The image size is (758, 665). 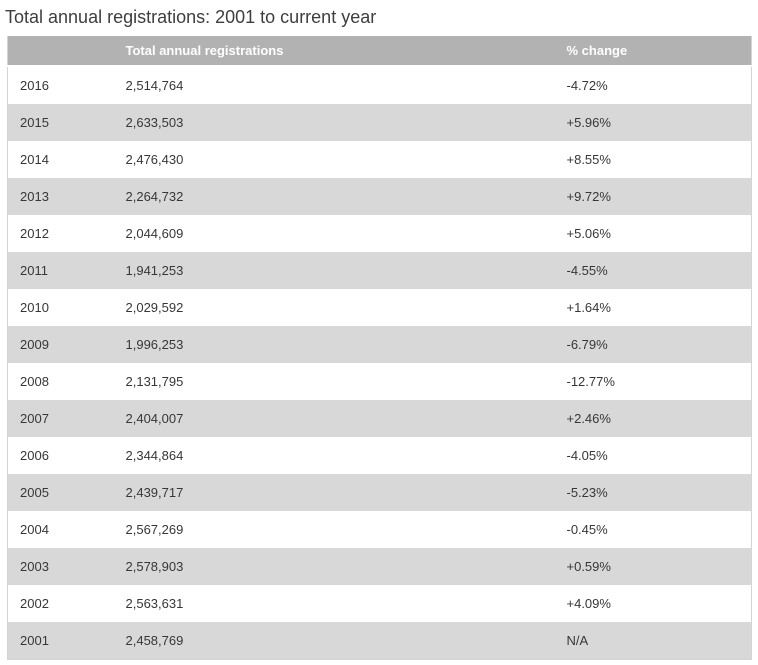 What do you see at coordinates (154, 307) in the screenshot?
I see `total-registrations-cell: 2,029,592` at bounding box center [154, 307].